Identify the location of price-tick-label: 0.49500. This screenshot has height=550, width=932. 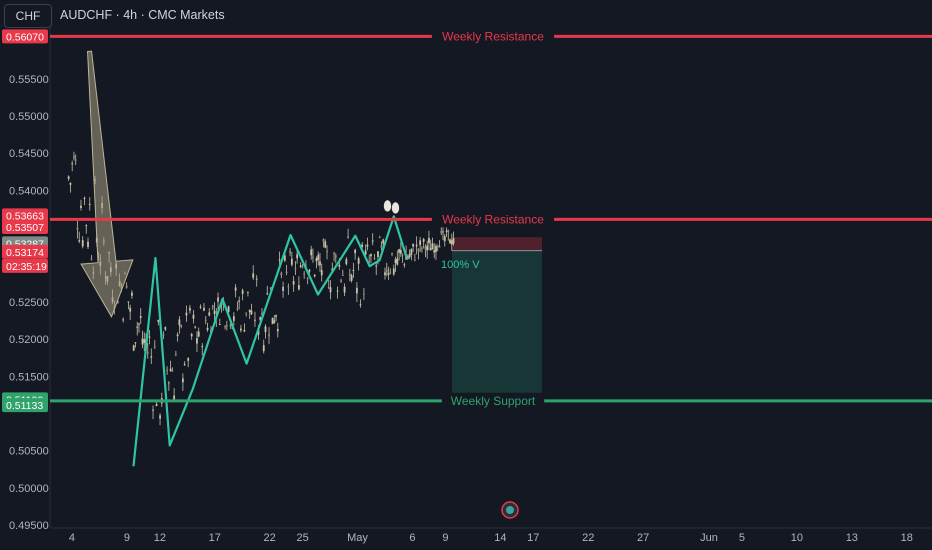
(29, 526).